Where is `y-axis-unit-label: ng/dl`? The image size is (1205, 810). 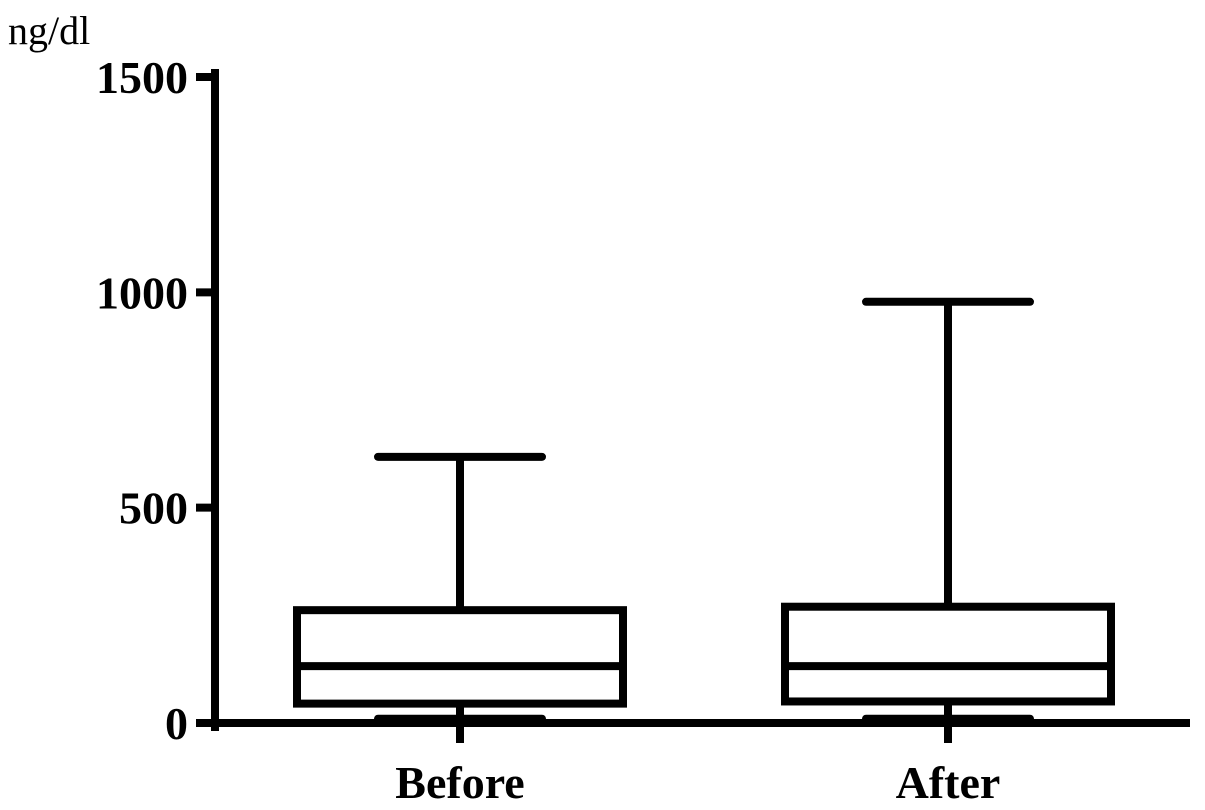 y-axis-unit-label: ng/dl is located at coordinates (49, 30).